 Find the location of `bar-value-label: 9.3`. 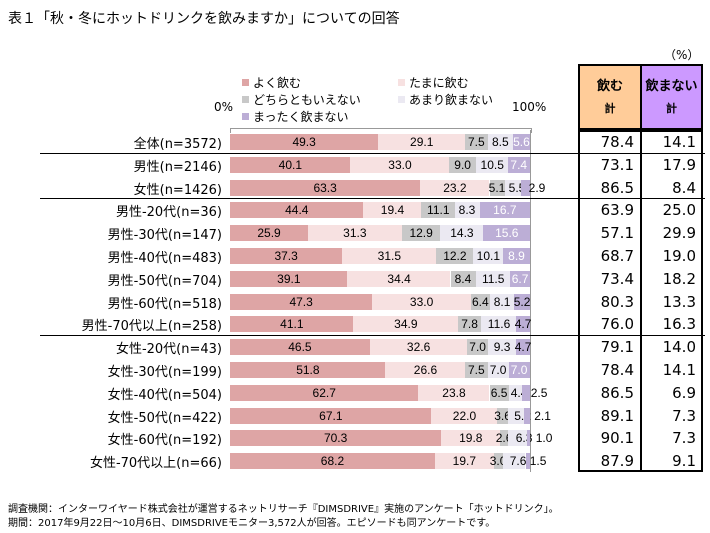

bar-value-label: 9.3 is located at coordinates (502, 347).